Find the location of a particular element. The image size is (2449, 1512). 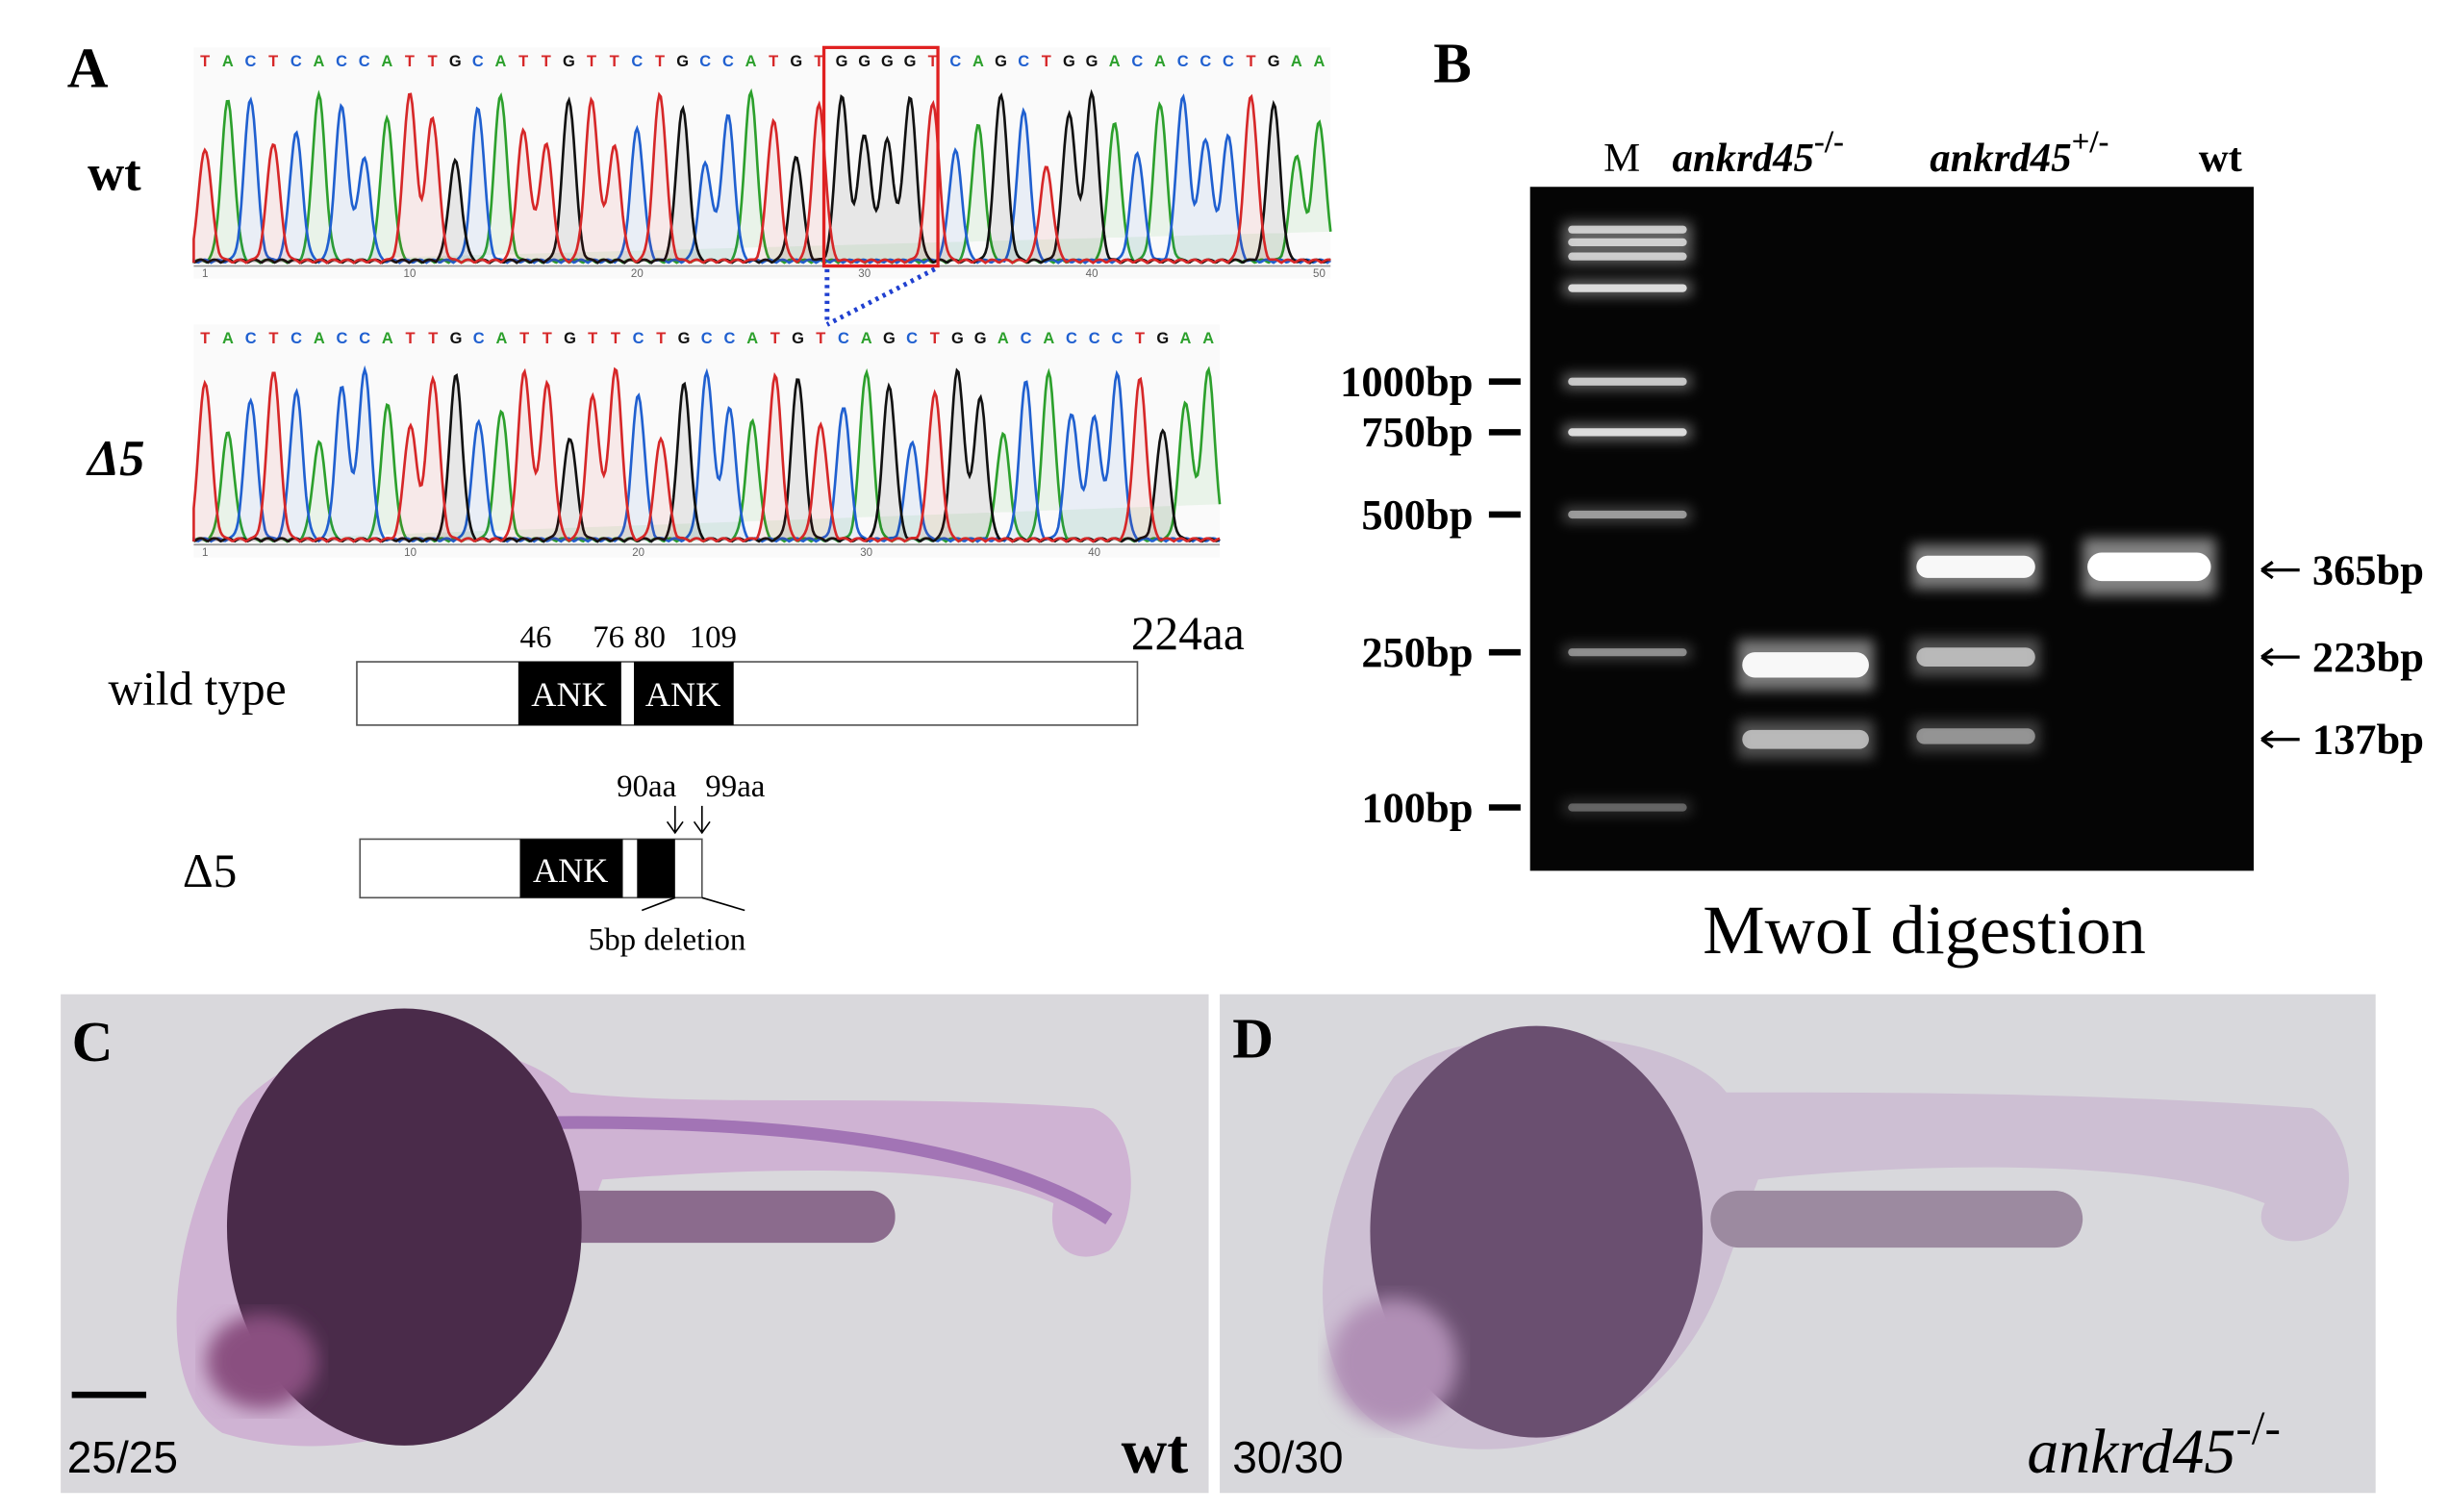

panel-label: A is located at coordinates (88, 69).